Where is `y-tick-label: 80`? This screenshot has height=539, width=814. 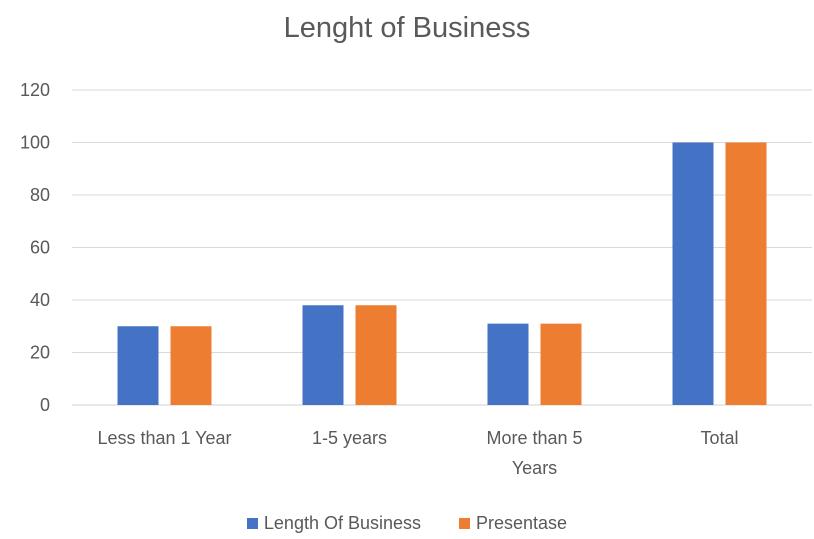
y-tick-label: 80 is located at coordinates (40, 195).